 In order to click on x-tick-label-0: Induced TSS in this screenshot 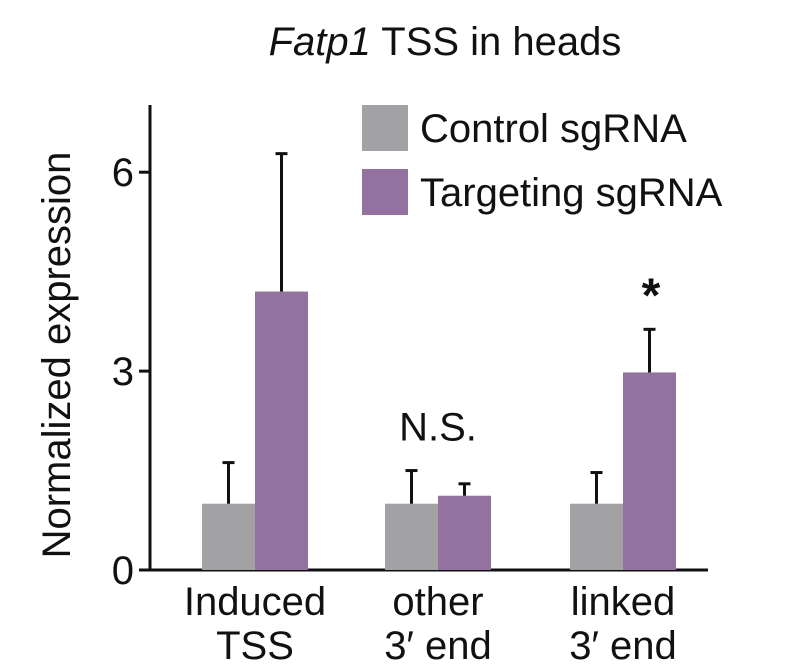, I will do `click(255, 623)`.